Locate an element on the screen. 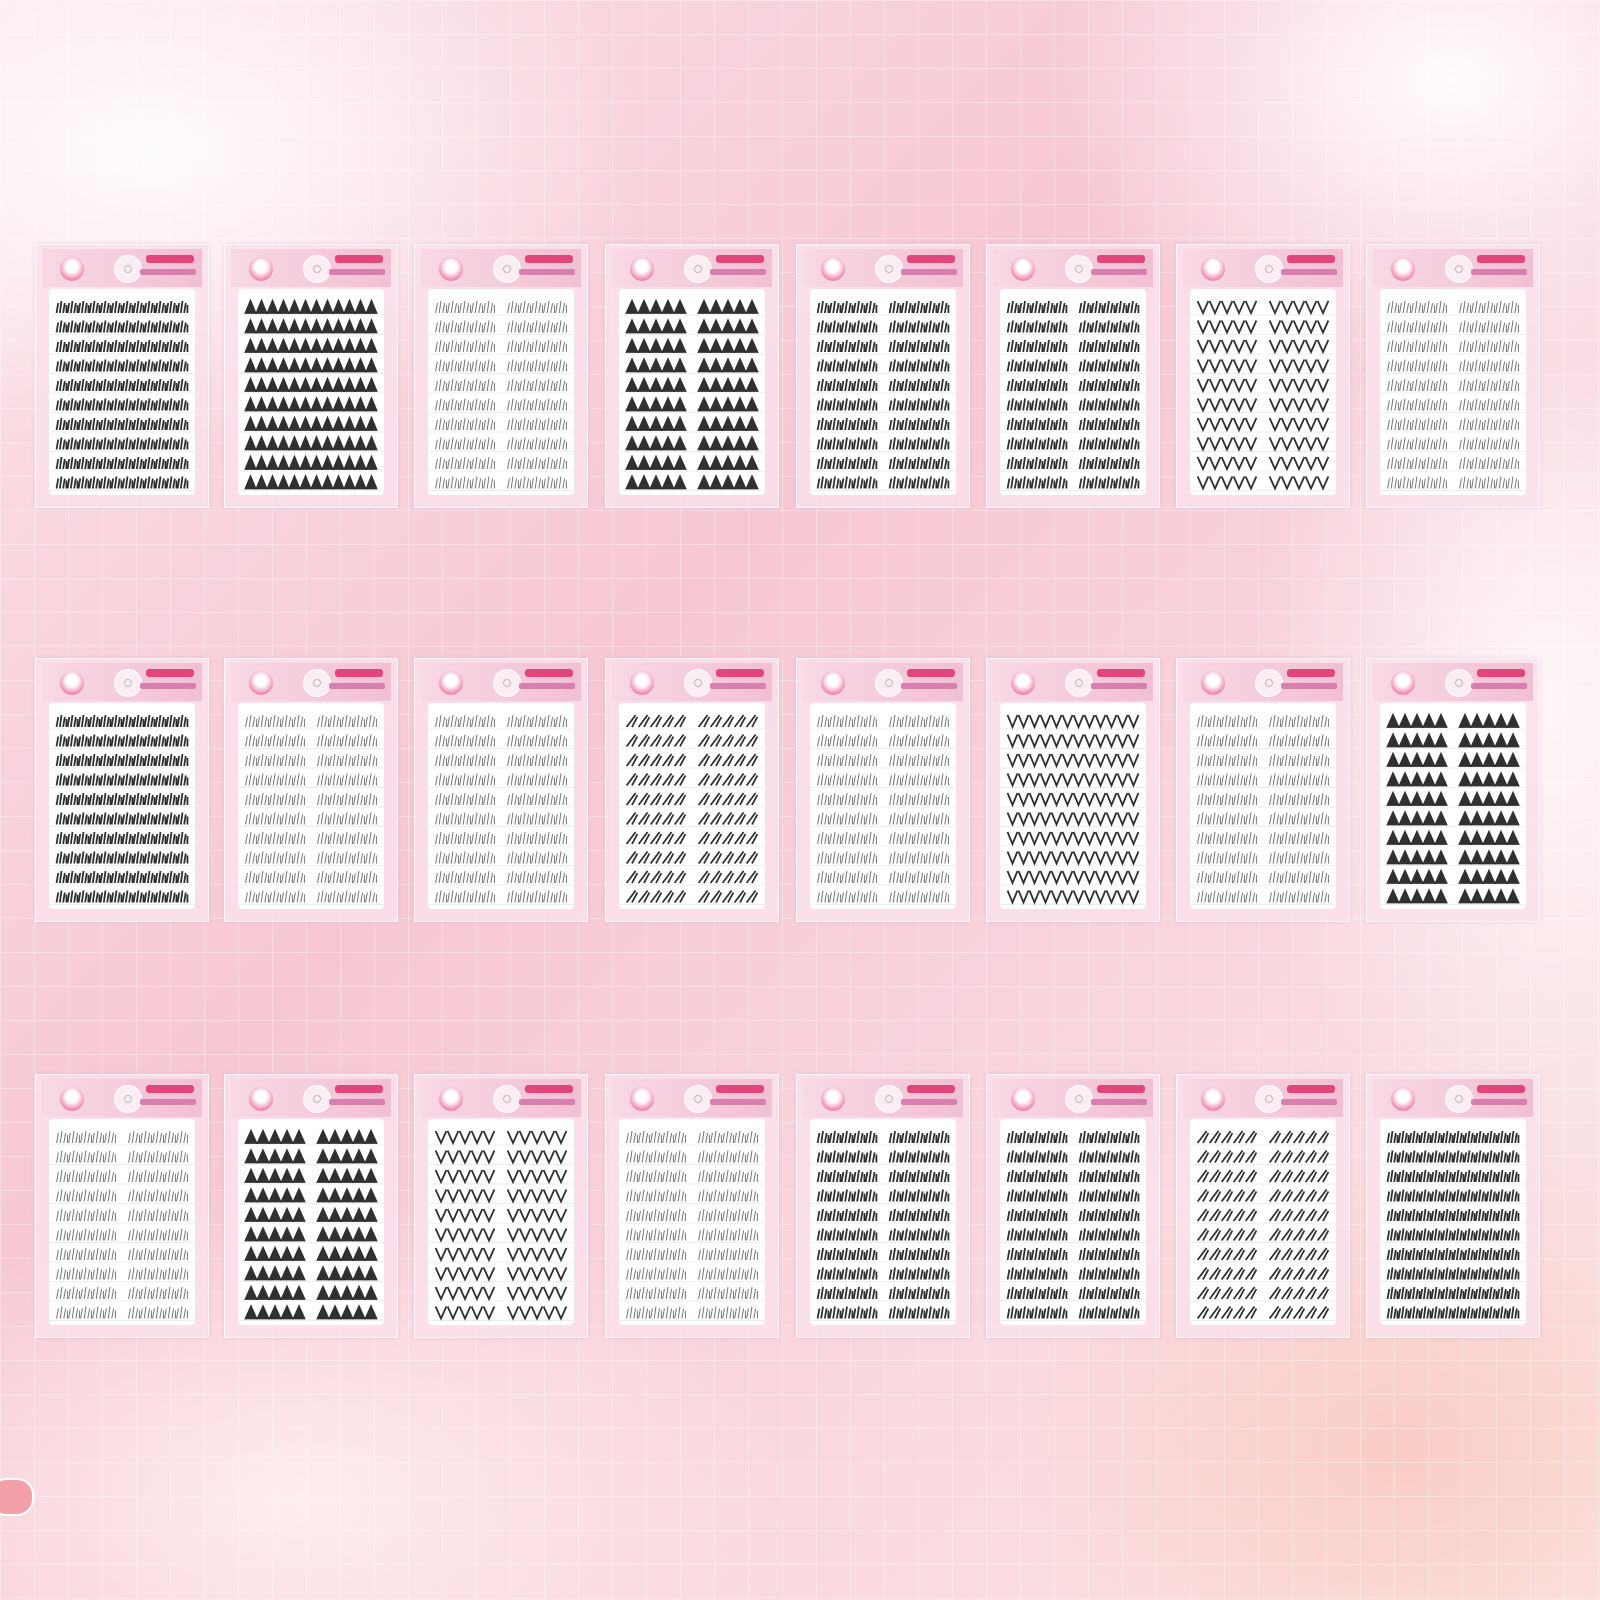 Image resolution: width=1600 pixels, height=1600 pixels. brand-wordmark is located at coordinates (1309, 1102).